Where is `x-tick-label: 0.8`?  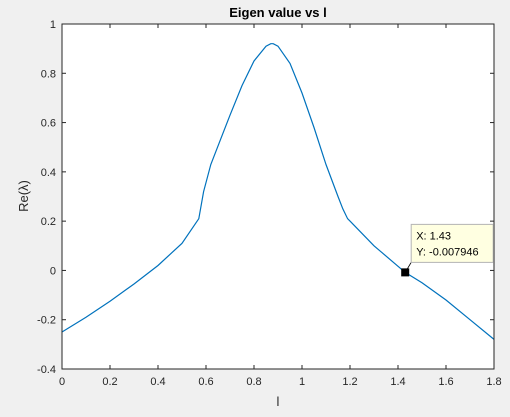
x-tick-label: 0.8 is located at coordinates (253, 382).